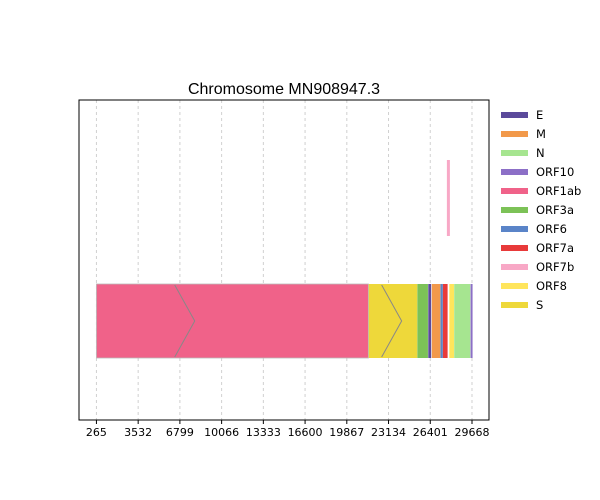 Image resolution: width=600 pixels, height=500 pixels. Describe the element at coordinates (436, 321) in the screenshot. I see `feature-m` at that location.